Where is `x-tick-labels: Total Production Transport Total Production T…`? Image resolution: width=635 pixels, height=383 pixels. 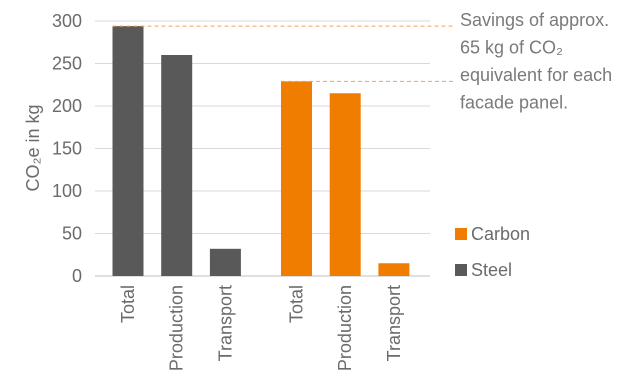 x-tick-labels: Total Production Transport Total Production T… is located at coordinates (261, 328).